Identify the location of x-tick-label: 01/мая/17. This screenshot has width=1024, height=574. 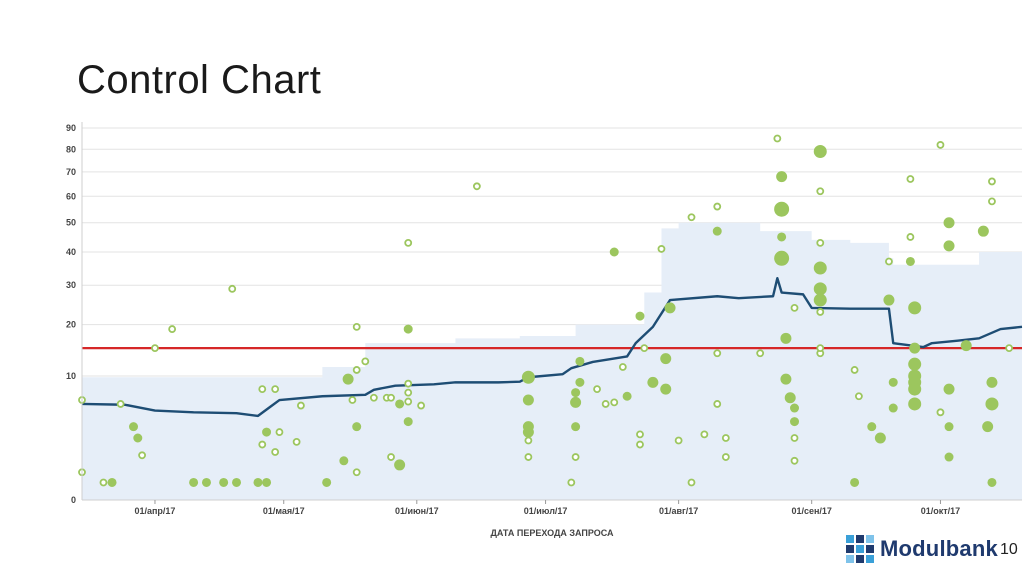
(284, 511).